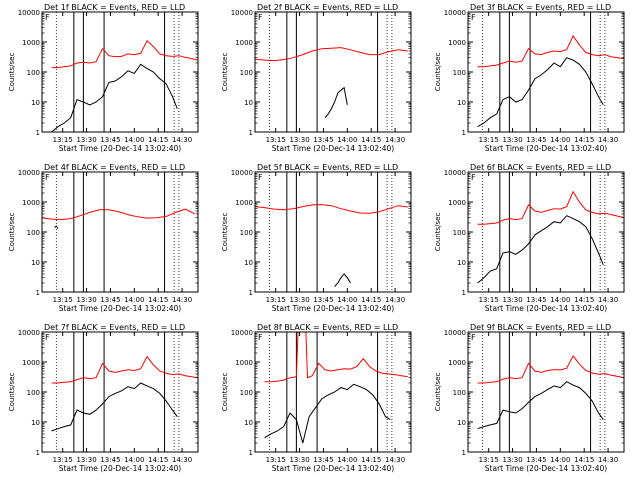 The height and width of the screenshot is (480, 640). What do you see at coordinates (114, 327) in the screenshot?
I see `chart-title: Det 7f BLACK = Events, RED = LLD` at bounding box center [114, 327].